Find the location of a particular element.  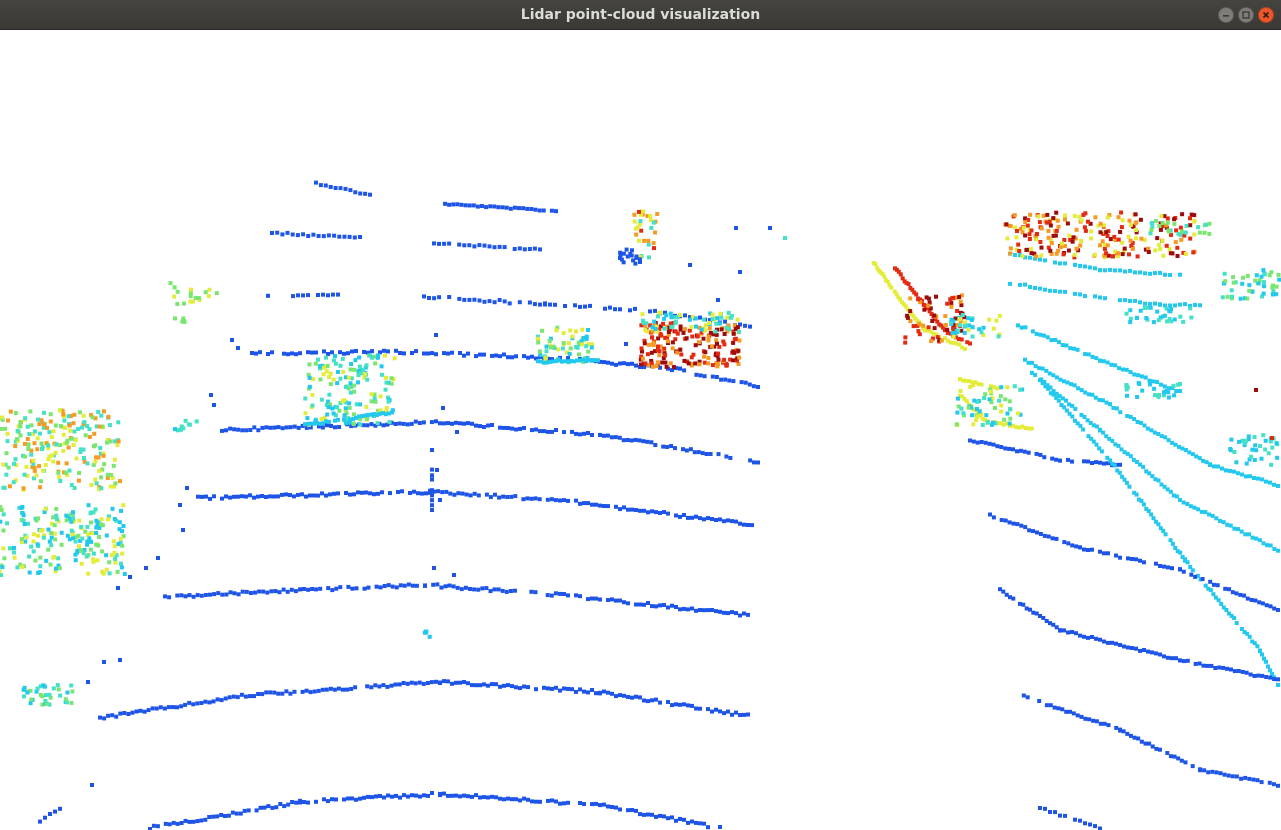

minimize-button is located at coordinates (1226, 15).